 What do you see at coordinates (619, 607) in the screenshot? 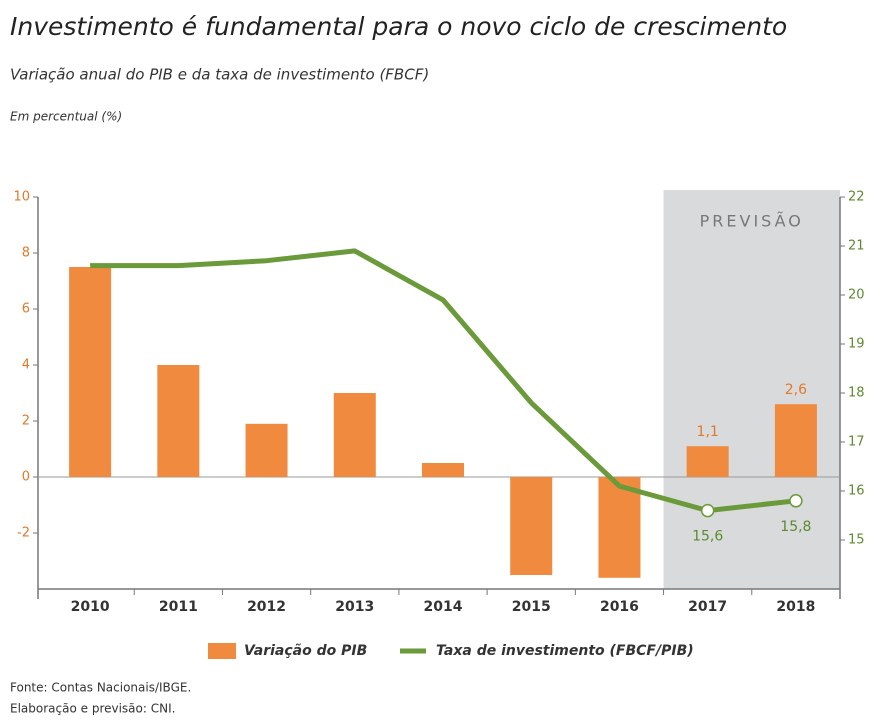
I see `x-tick-label: 2016` at bounding box center [619, 607].